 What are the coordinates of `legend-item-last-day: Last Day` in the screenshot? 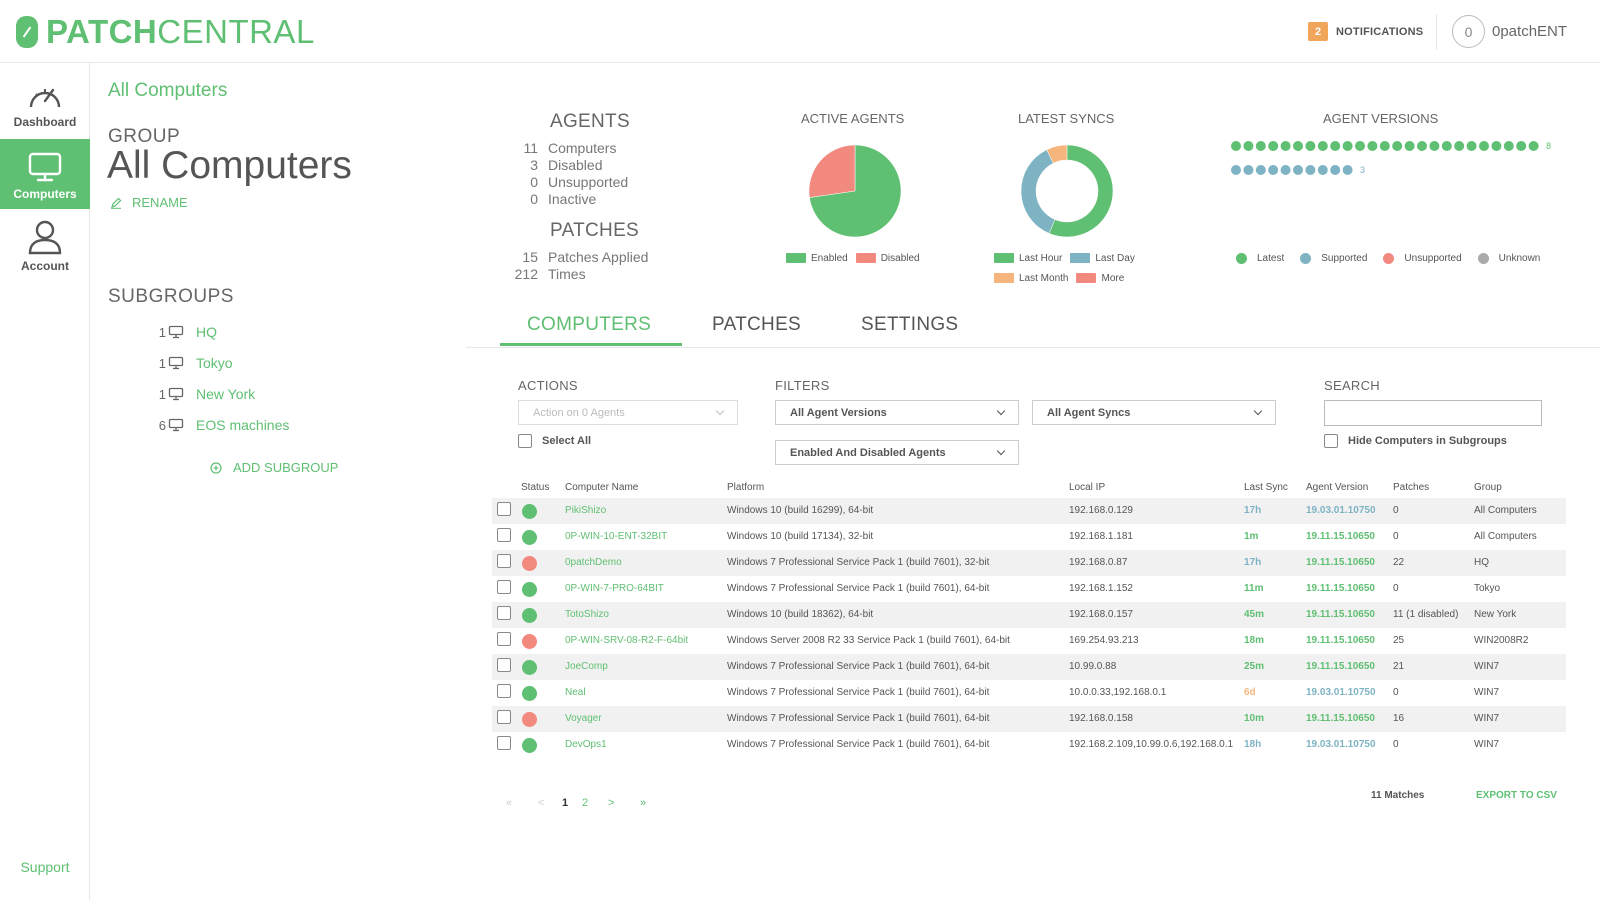 It's located at (1102, 258).